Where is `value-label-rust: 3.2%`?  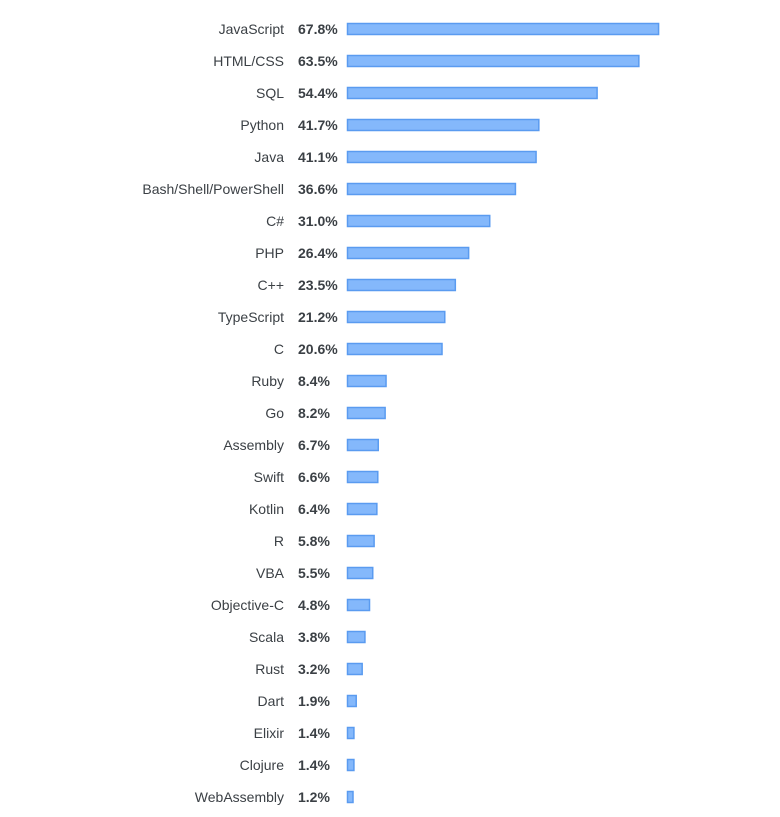 value-label-rust: 3.2% is located at coordinates (314, 669).